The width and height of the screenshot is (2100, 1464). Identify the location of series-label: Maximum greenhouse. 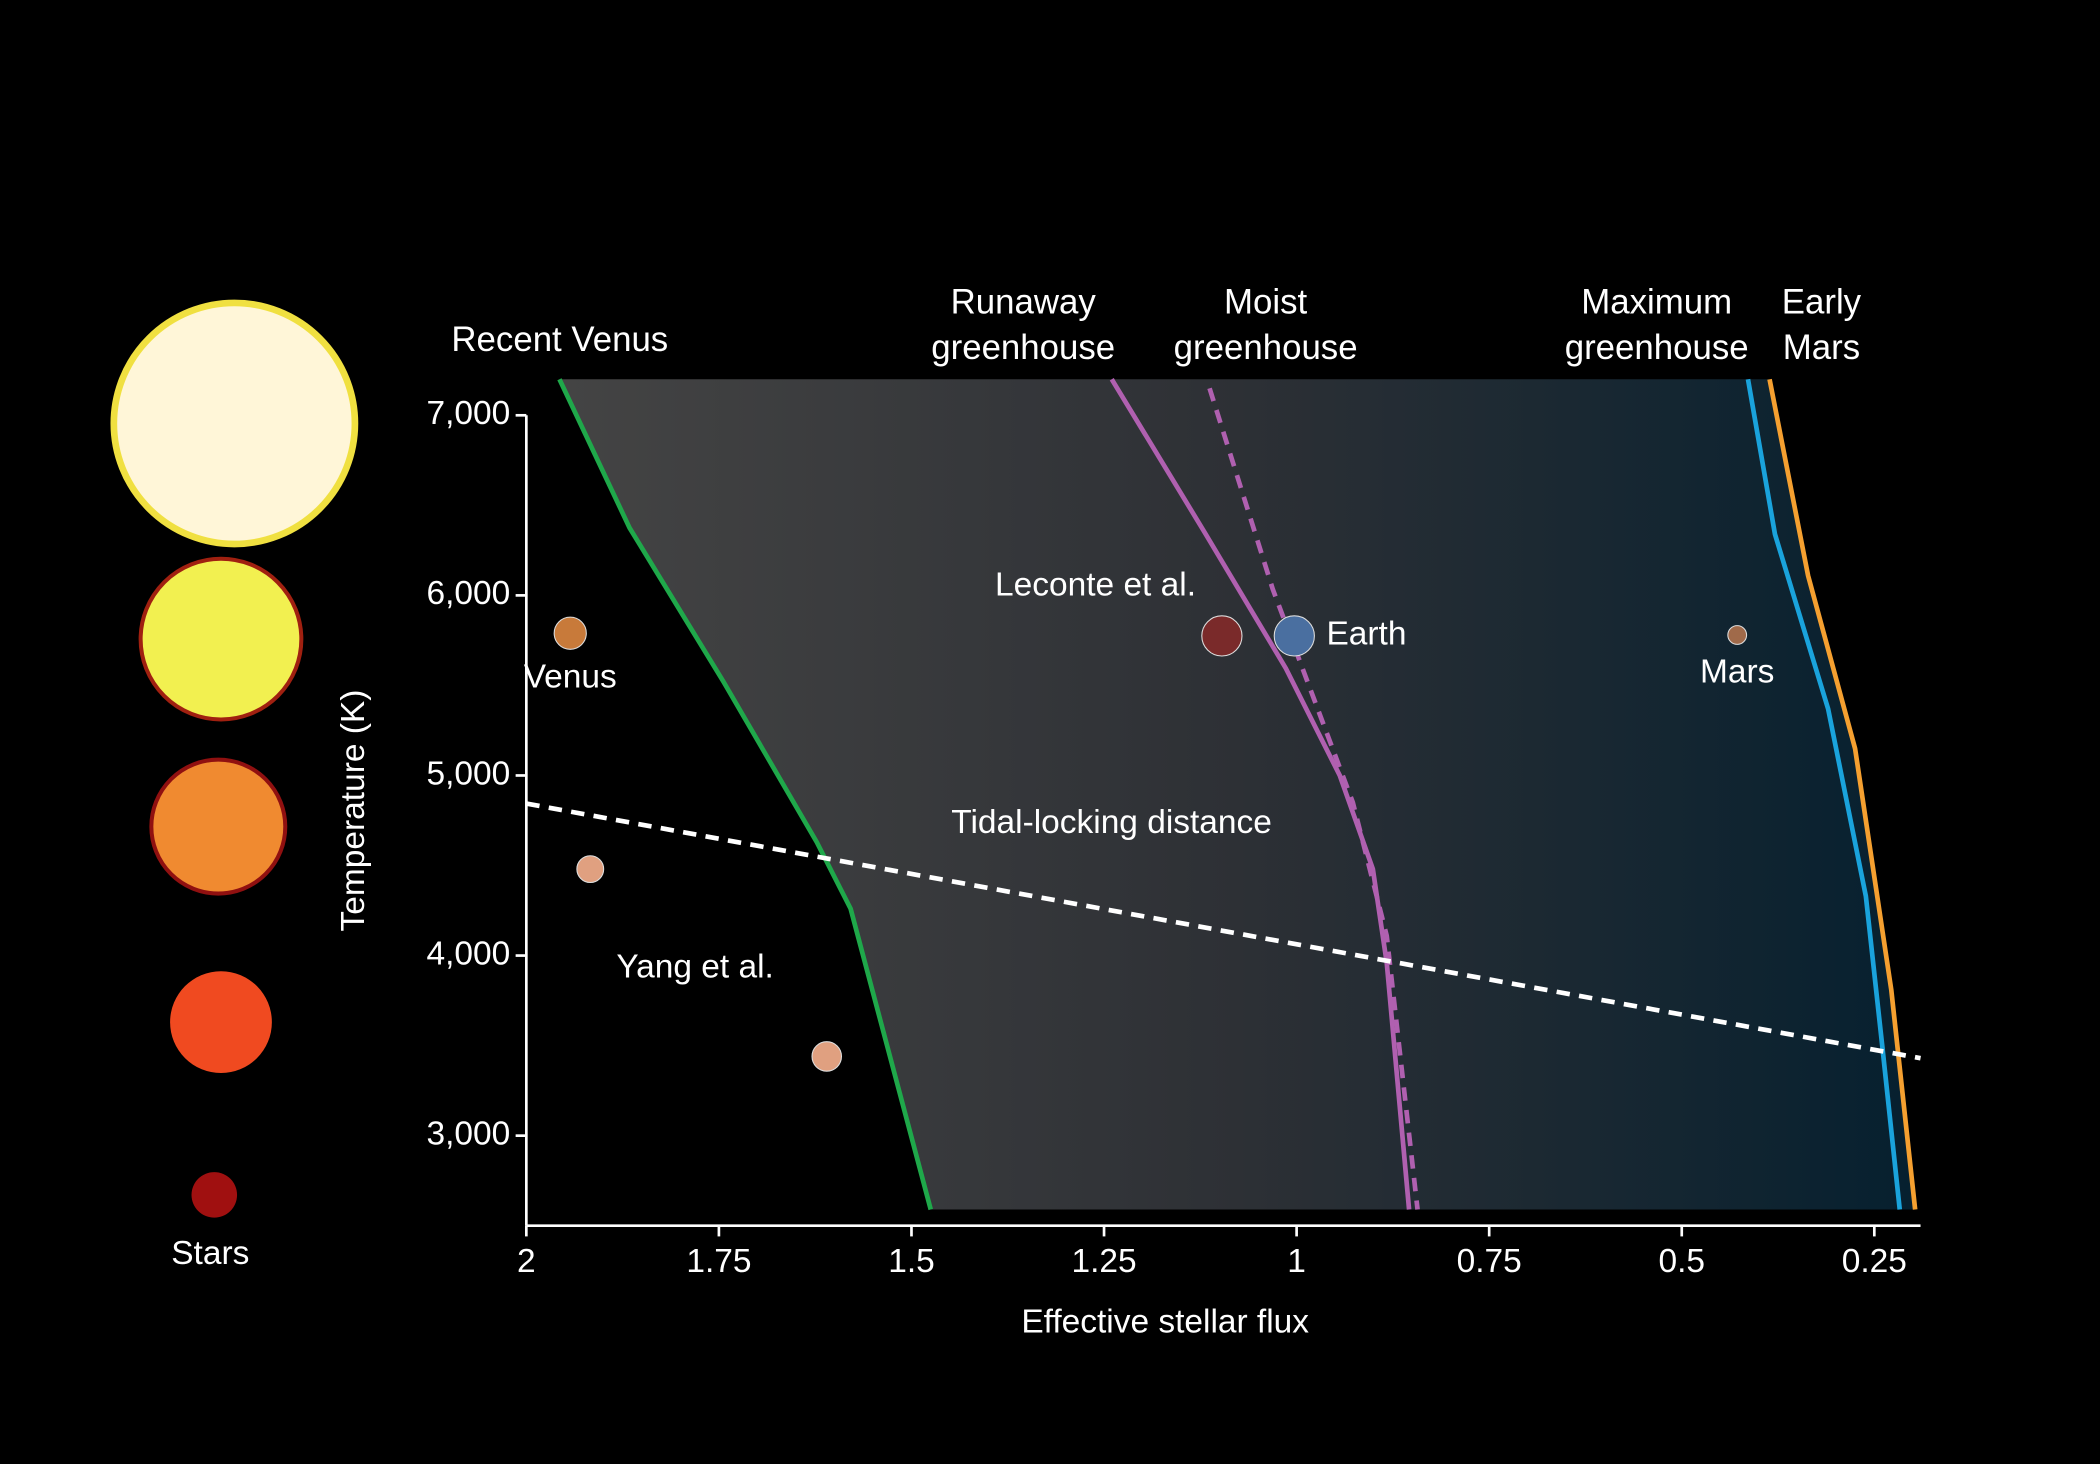
(1656, 324).